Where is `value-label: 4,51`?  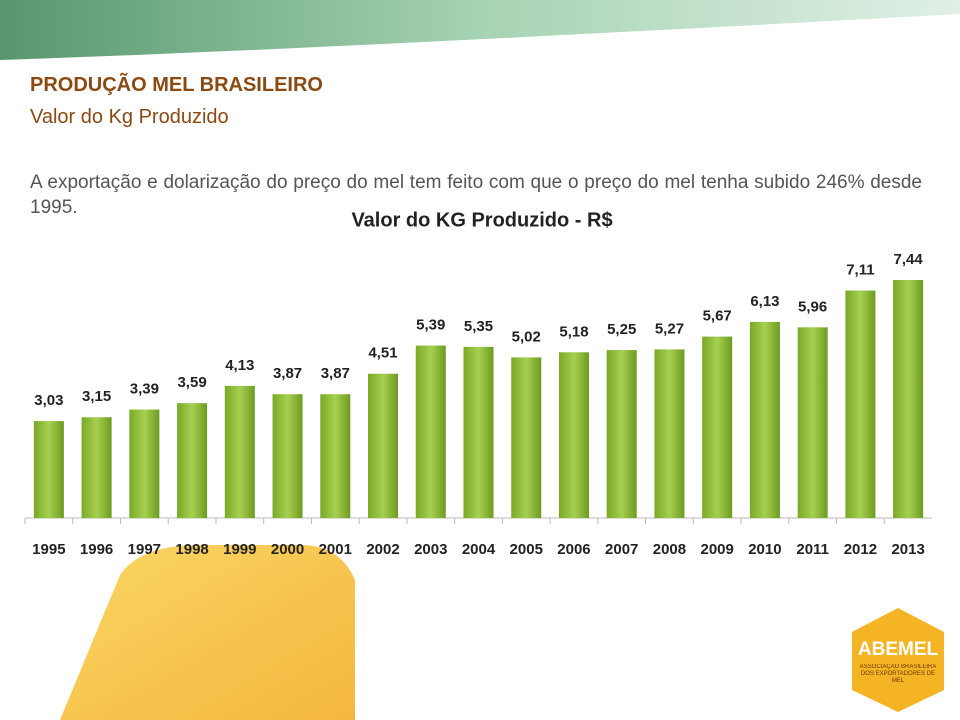 value-label: 4,51 is located at coordinates (382, 353).